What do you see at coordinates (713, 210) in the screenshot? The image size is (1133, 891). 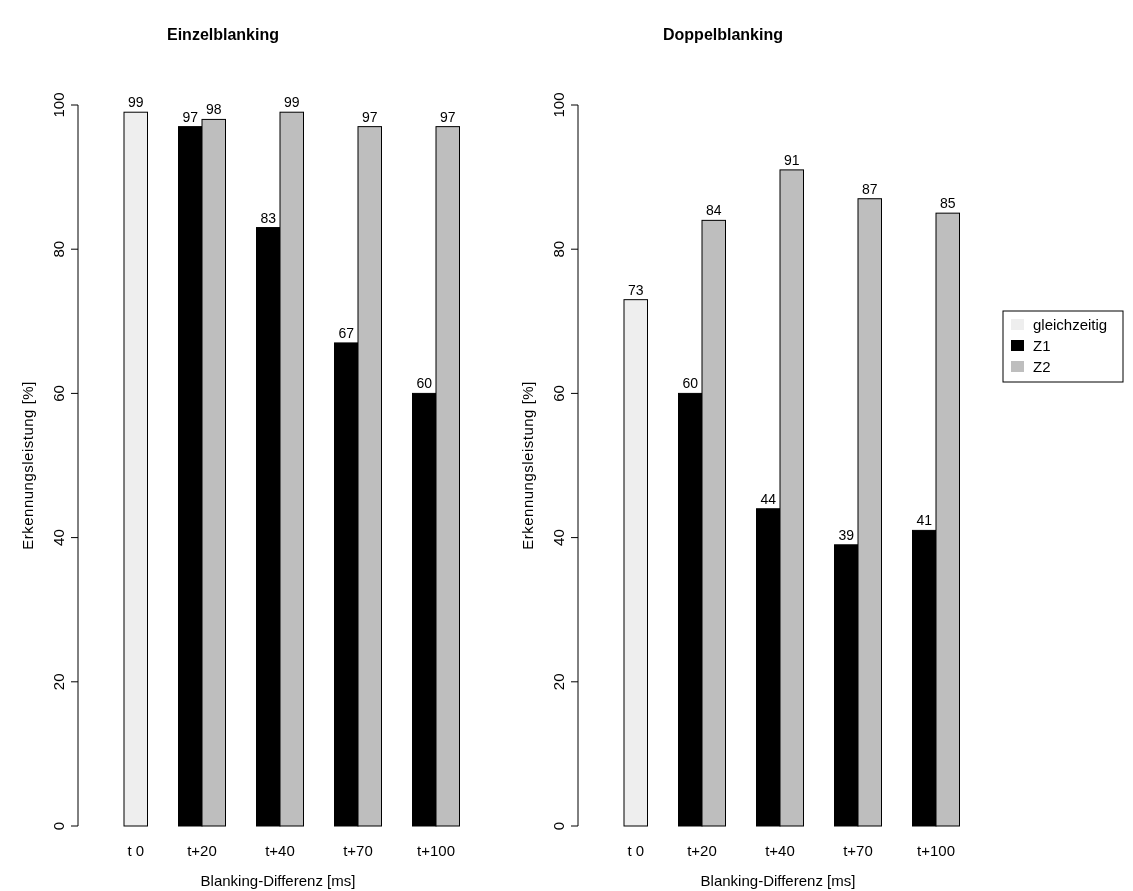 I see `data-label: 84` at bounding box center [713, 210].